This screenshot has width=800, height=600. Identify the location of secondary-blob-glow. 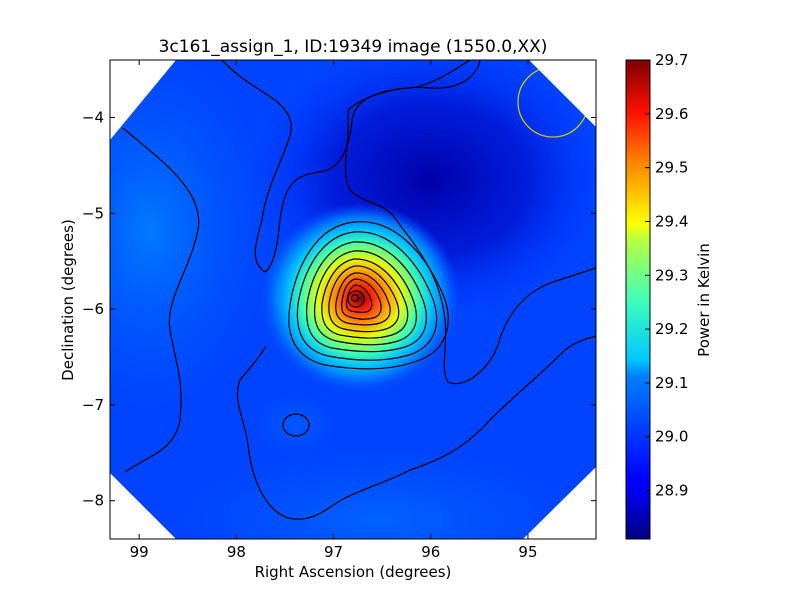
(296, 425).